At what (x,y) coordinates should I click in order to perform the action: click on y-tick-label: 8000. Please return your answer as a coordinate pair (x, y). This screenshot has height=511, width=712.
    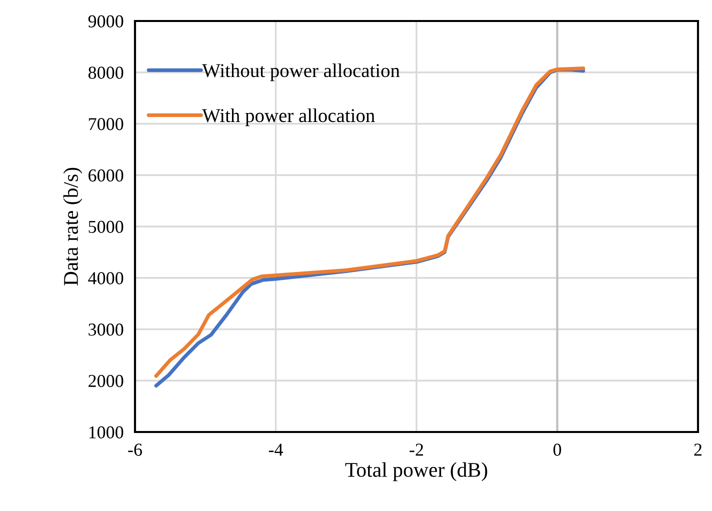
    Looking at the image, I should click on (106, 72).